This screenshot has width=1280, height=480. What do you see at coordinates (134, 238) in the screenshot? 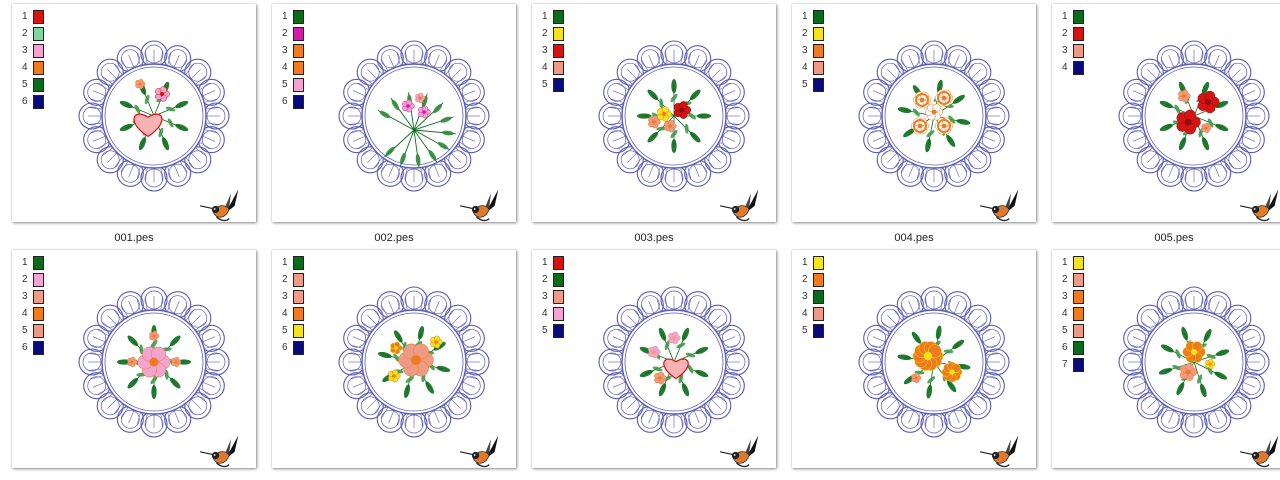
I see `file-name-label: 001.pes` at bounding box center [134, 238].